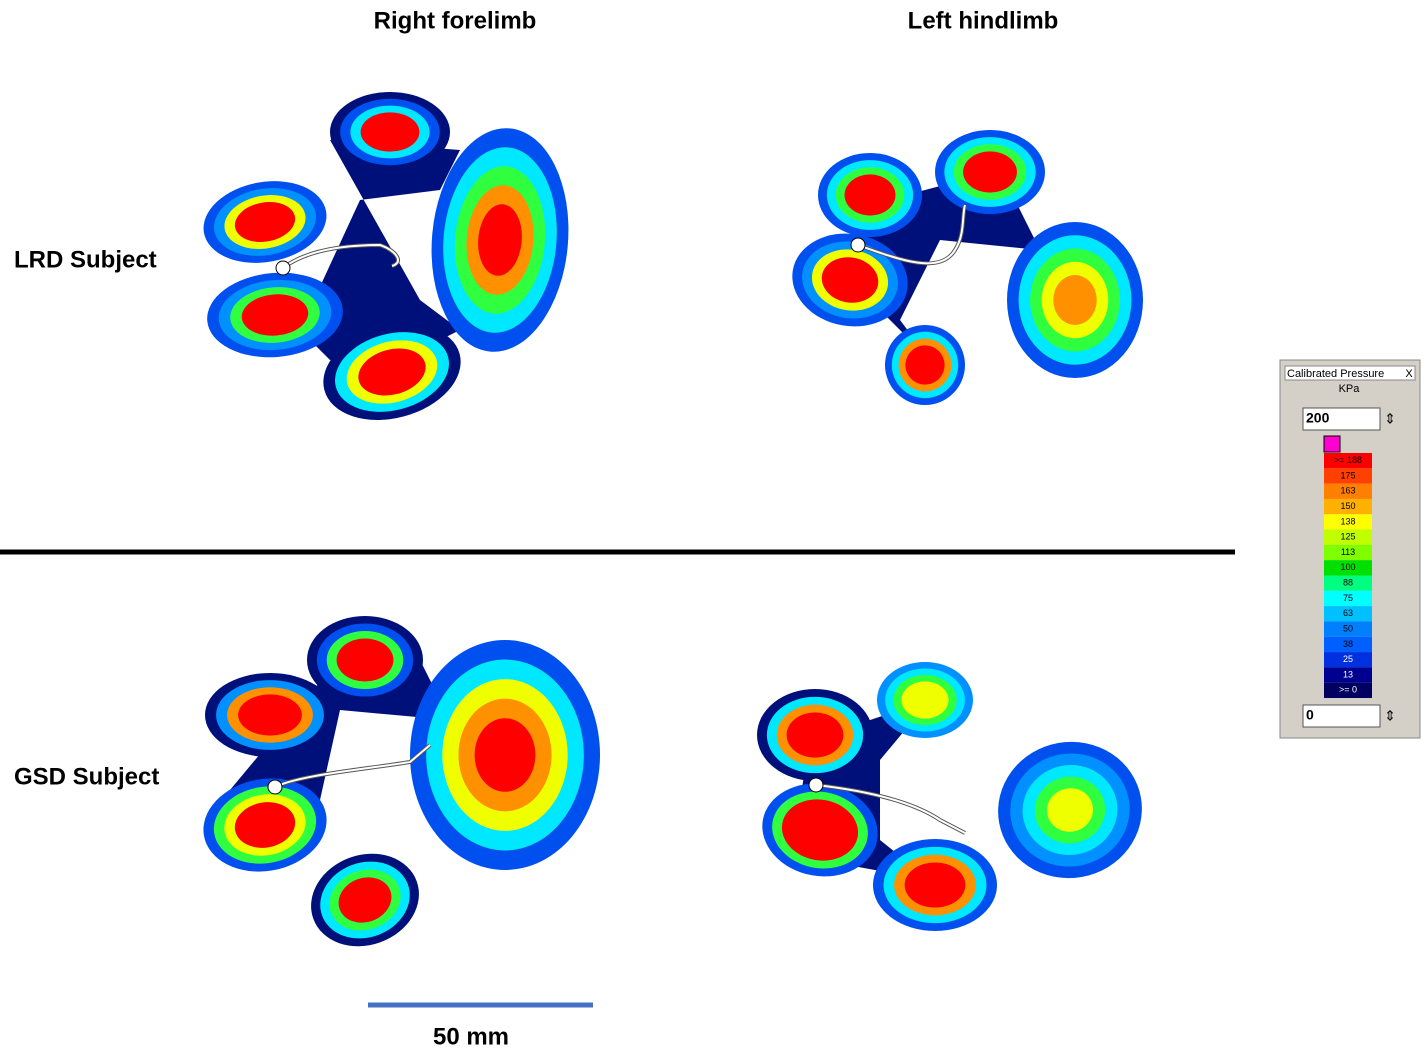 The image size is (1426, 1051). I want to click on level-label: 138, so click(1347, 521).